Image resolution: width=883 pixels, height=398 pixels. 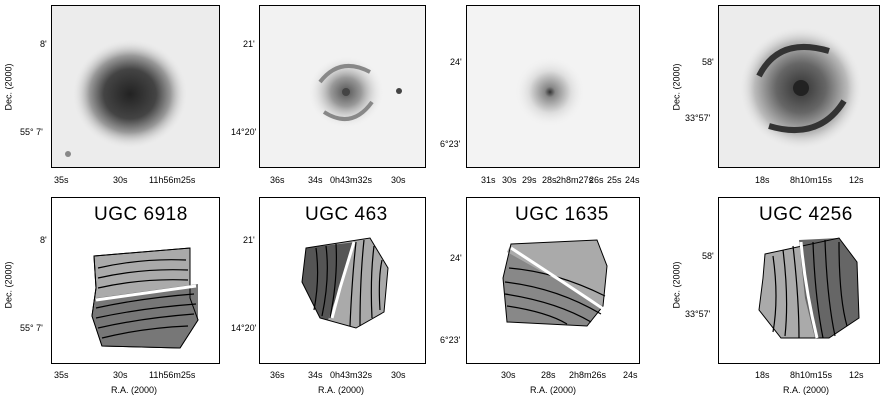 What do you see at coordinates (708, 62) in the screenshot?
I see `ytick-top-4a: 58'` at bounding box center [708, 62].